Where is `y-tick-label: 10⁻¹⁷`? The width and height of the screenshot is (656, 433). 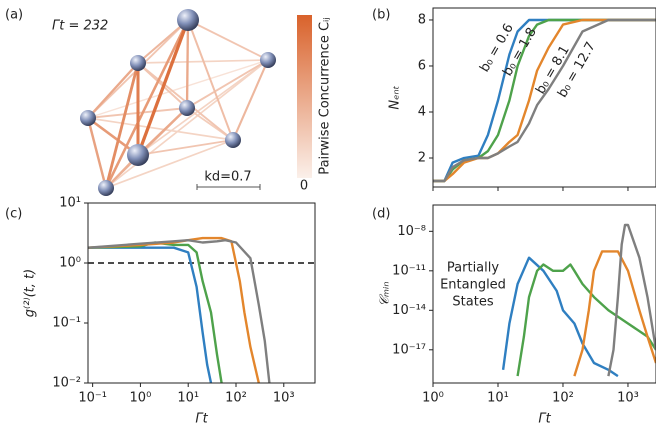 y-tick-label: 10⁻¹⁷ is located at coordinates (409, 349).